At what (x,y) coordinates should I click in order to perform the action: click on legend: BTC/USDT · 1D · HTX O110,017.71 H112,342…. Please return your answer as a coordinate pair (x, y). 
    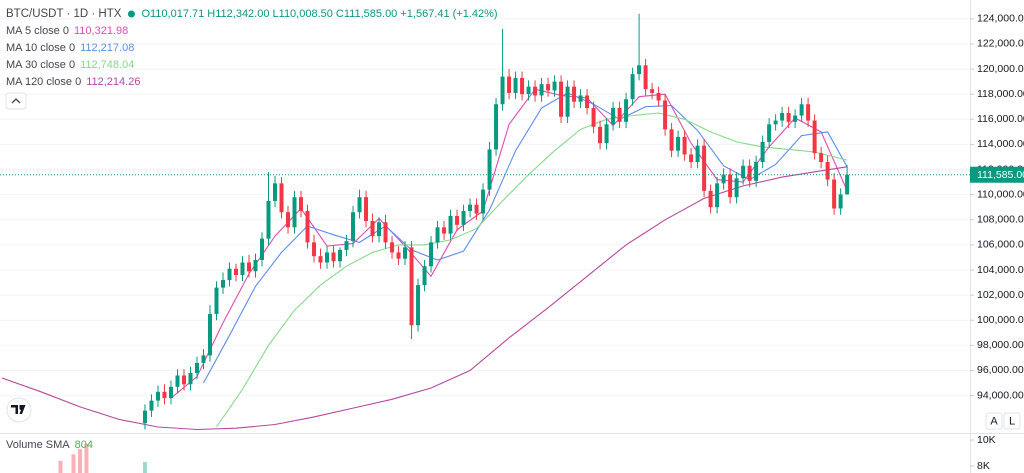
    Looking at the image, I should click on (252, 48).